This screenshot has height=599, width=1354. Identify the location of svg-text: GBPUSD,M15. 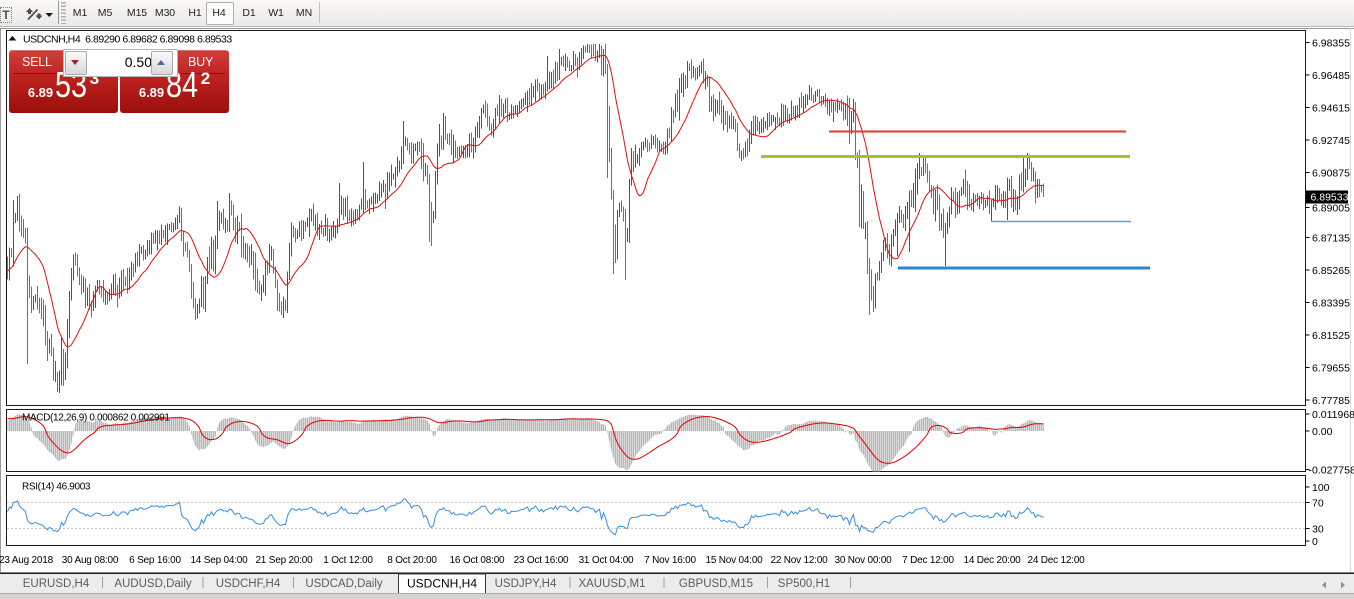
(716, 584).